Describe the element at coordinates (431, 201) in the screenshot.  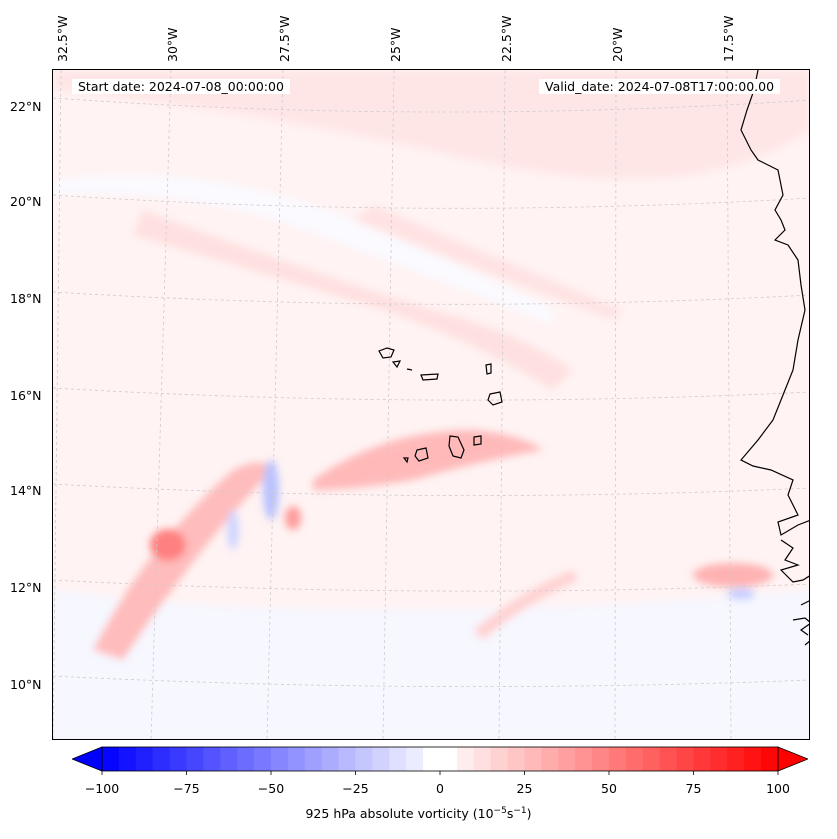
I see `gridline-20n` at that location.